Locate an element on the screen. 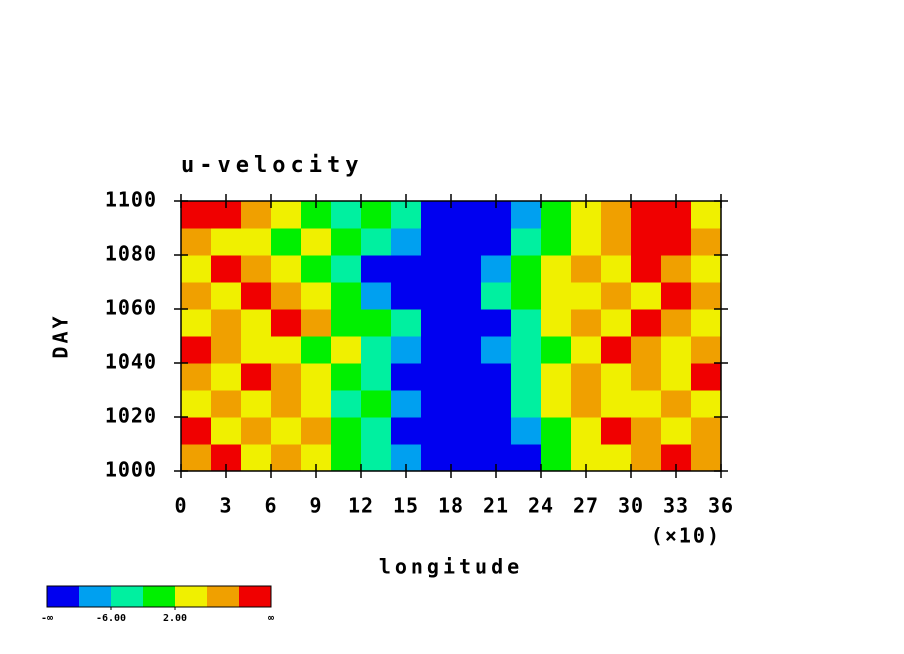  x-tick-label: 15 is located at coordinates (406, 506).